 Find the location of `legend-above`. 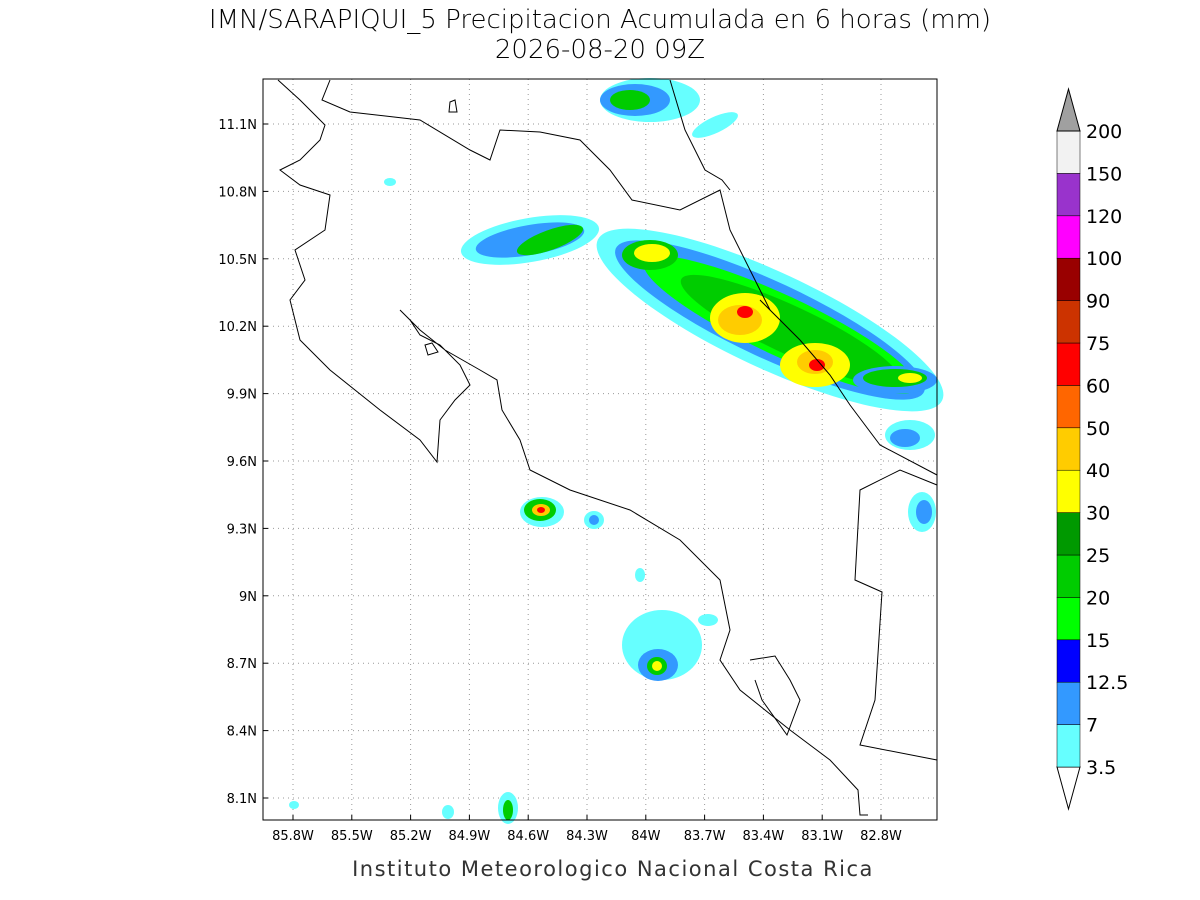

legend-above is located at coordinates (1068, 109).